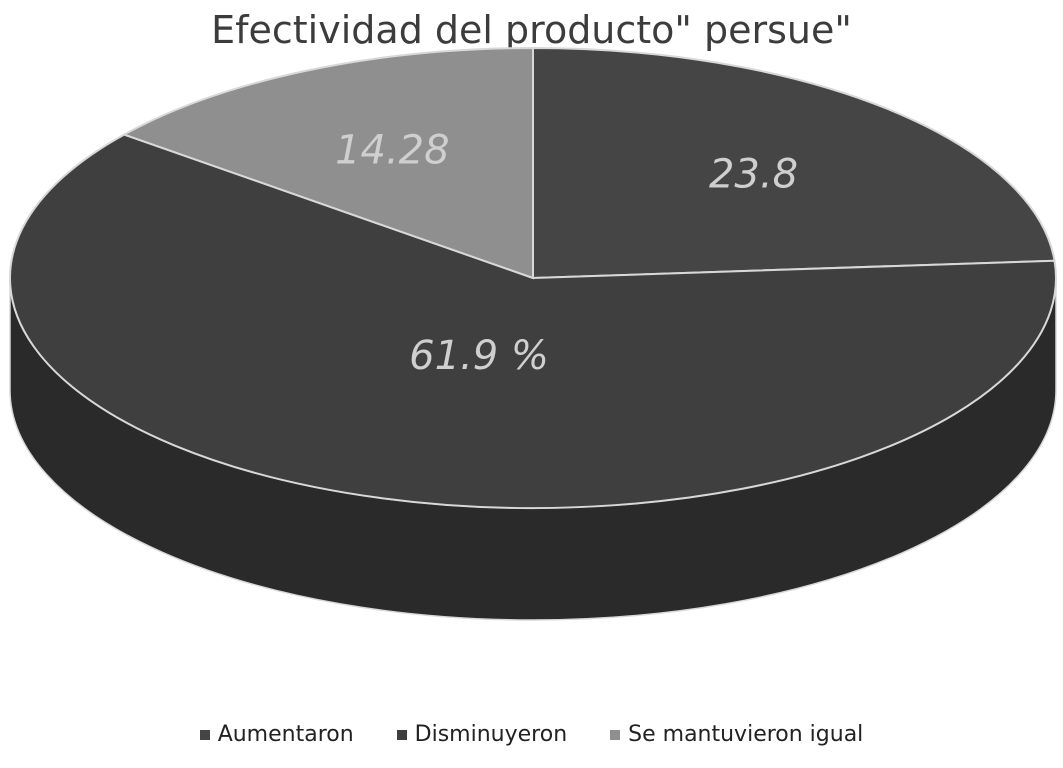 This screenshot has height=768, width=1063. I want to click on data-label-disminuyeron: 61.9 %, so click(479, 356).